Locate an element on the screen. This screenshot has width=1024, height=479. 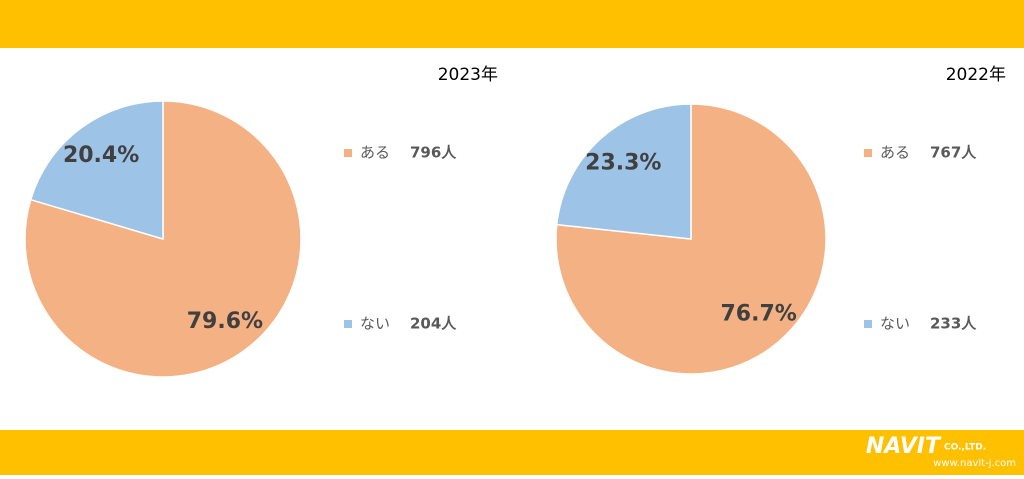
data-label: 79.6% is located at coordinates (225, 321).